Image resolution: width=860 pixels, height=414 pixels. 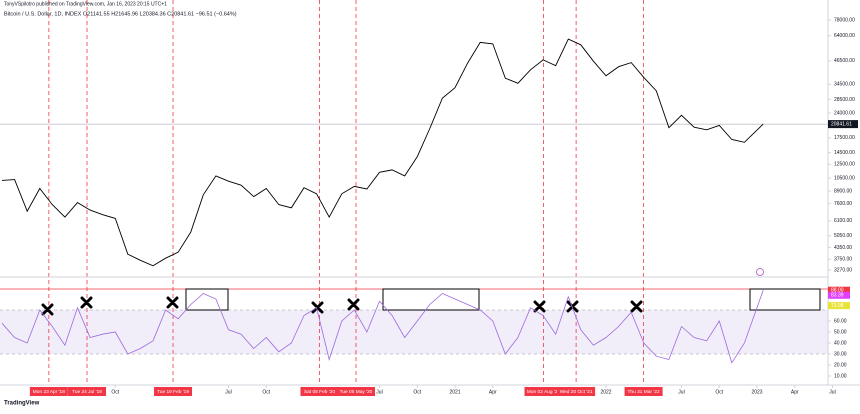 What do you see at coordinates (605, 392) in the screenshot?
I see `x-tick-label: 2022` at bounding box center [605, 392].